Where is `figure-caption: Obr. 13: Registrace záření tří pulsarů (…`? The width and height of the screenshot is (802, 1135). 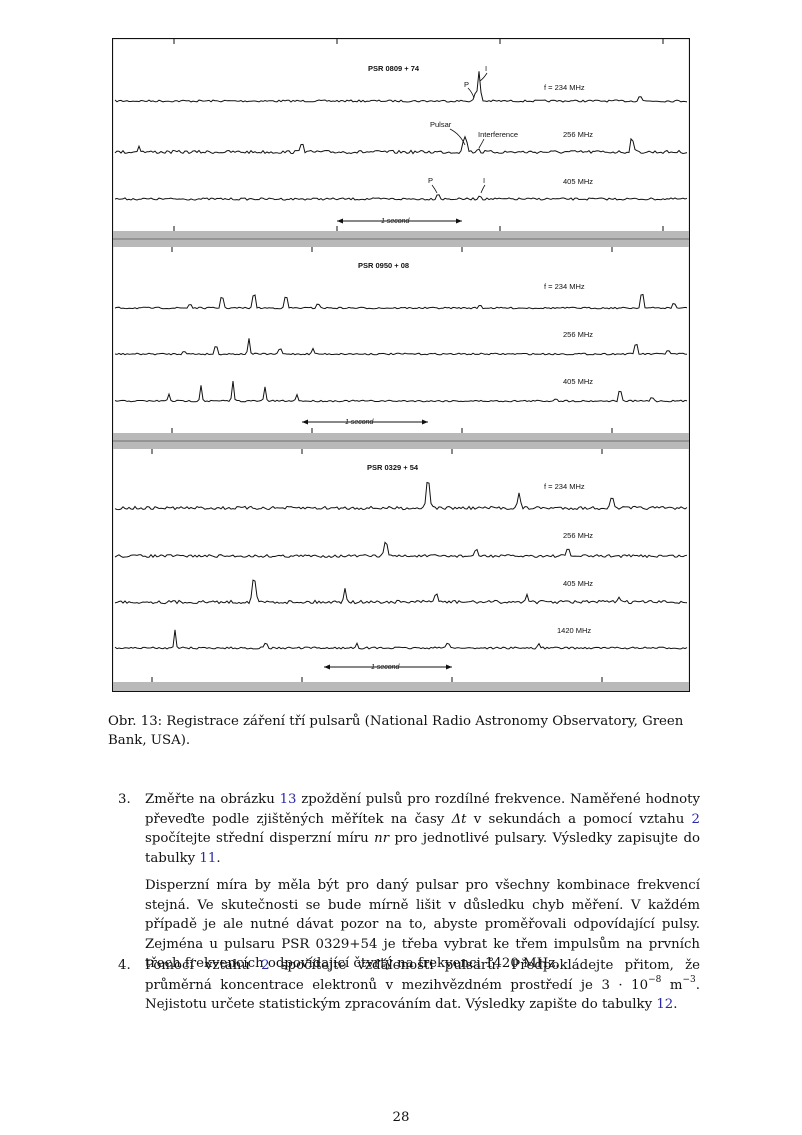 figure-caption: Obr. 13: Registrace záření tří pulsarů (… is located at coordinates (404, 731).